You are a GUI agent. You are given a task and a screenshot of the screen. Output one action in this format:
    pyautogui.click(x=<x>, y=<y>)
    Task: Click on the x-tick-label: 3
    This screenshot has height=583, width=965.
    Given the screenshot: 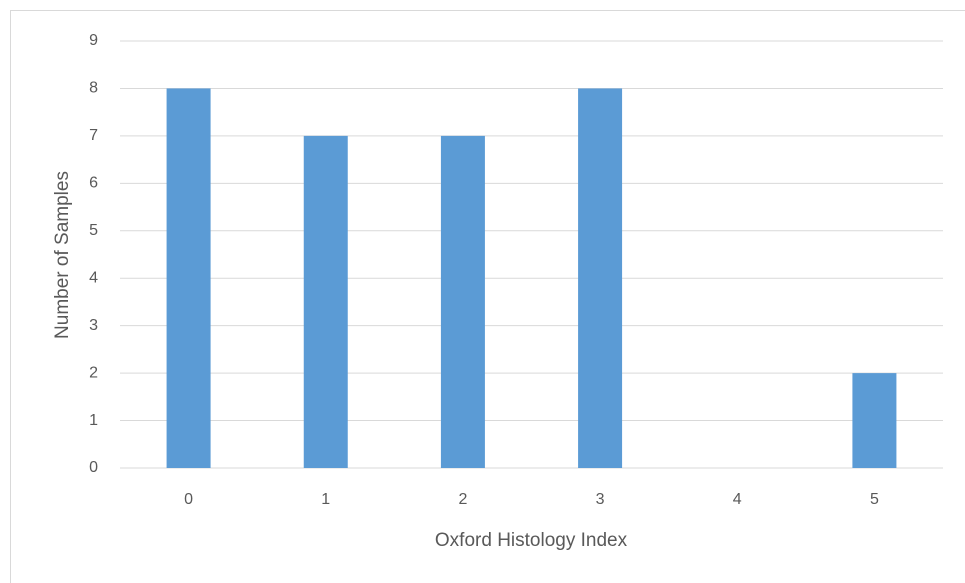 What is the action you would take?
    pyautogui.click(x=600, y=499)
    